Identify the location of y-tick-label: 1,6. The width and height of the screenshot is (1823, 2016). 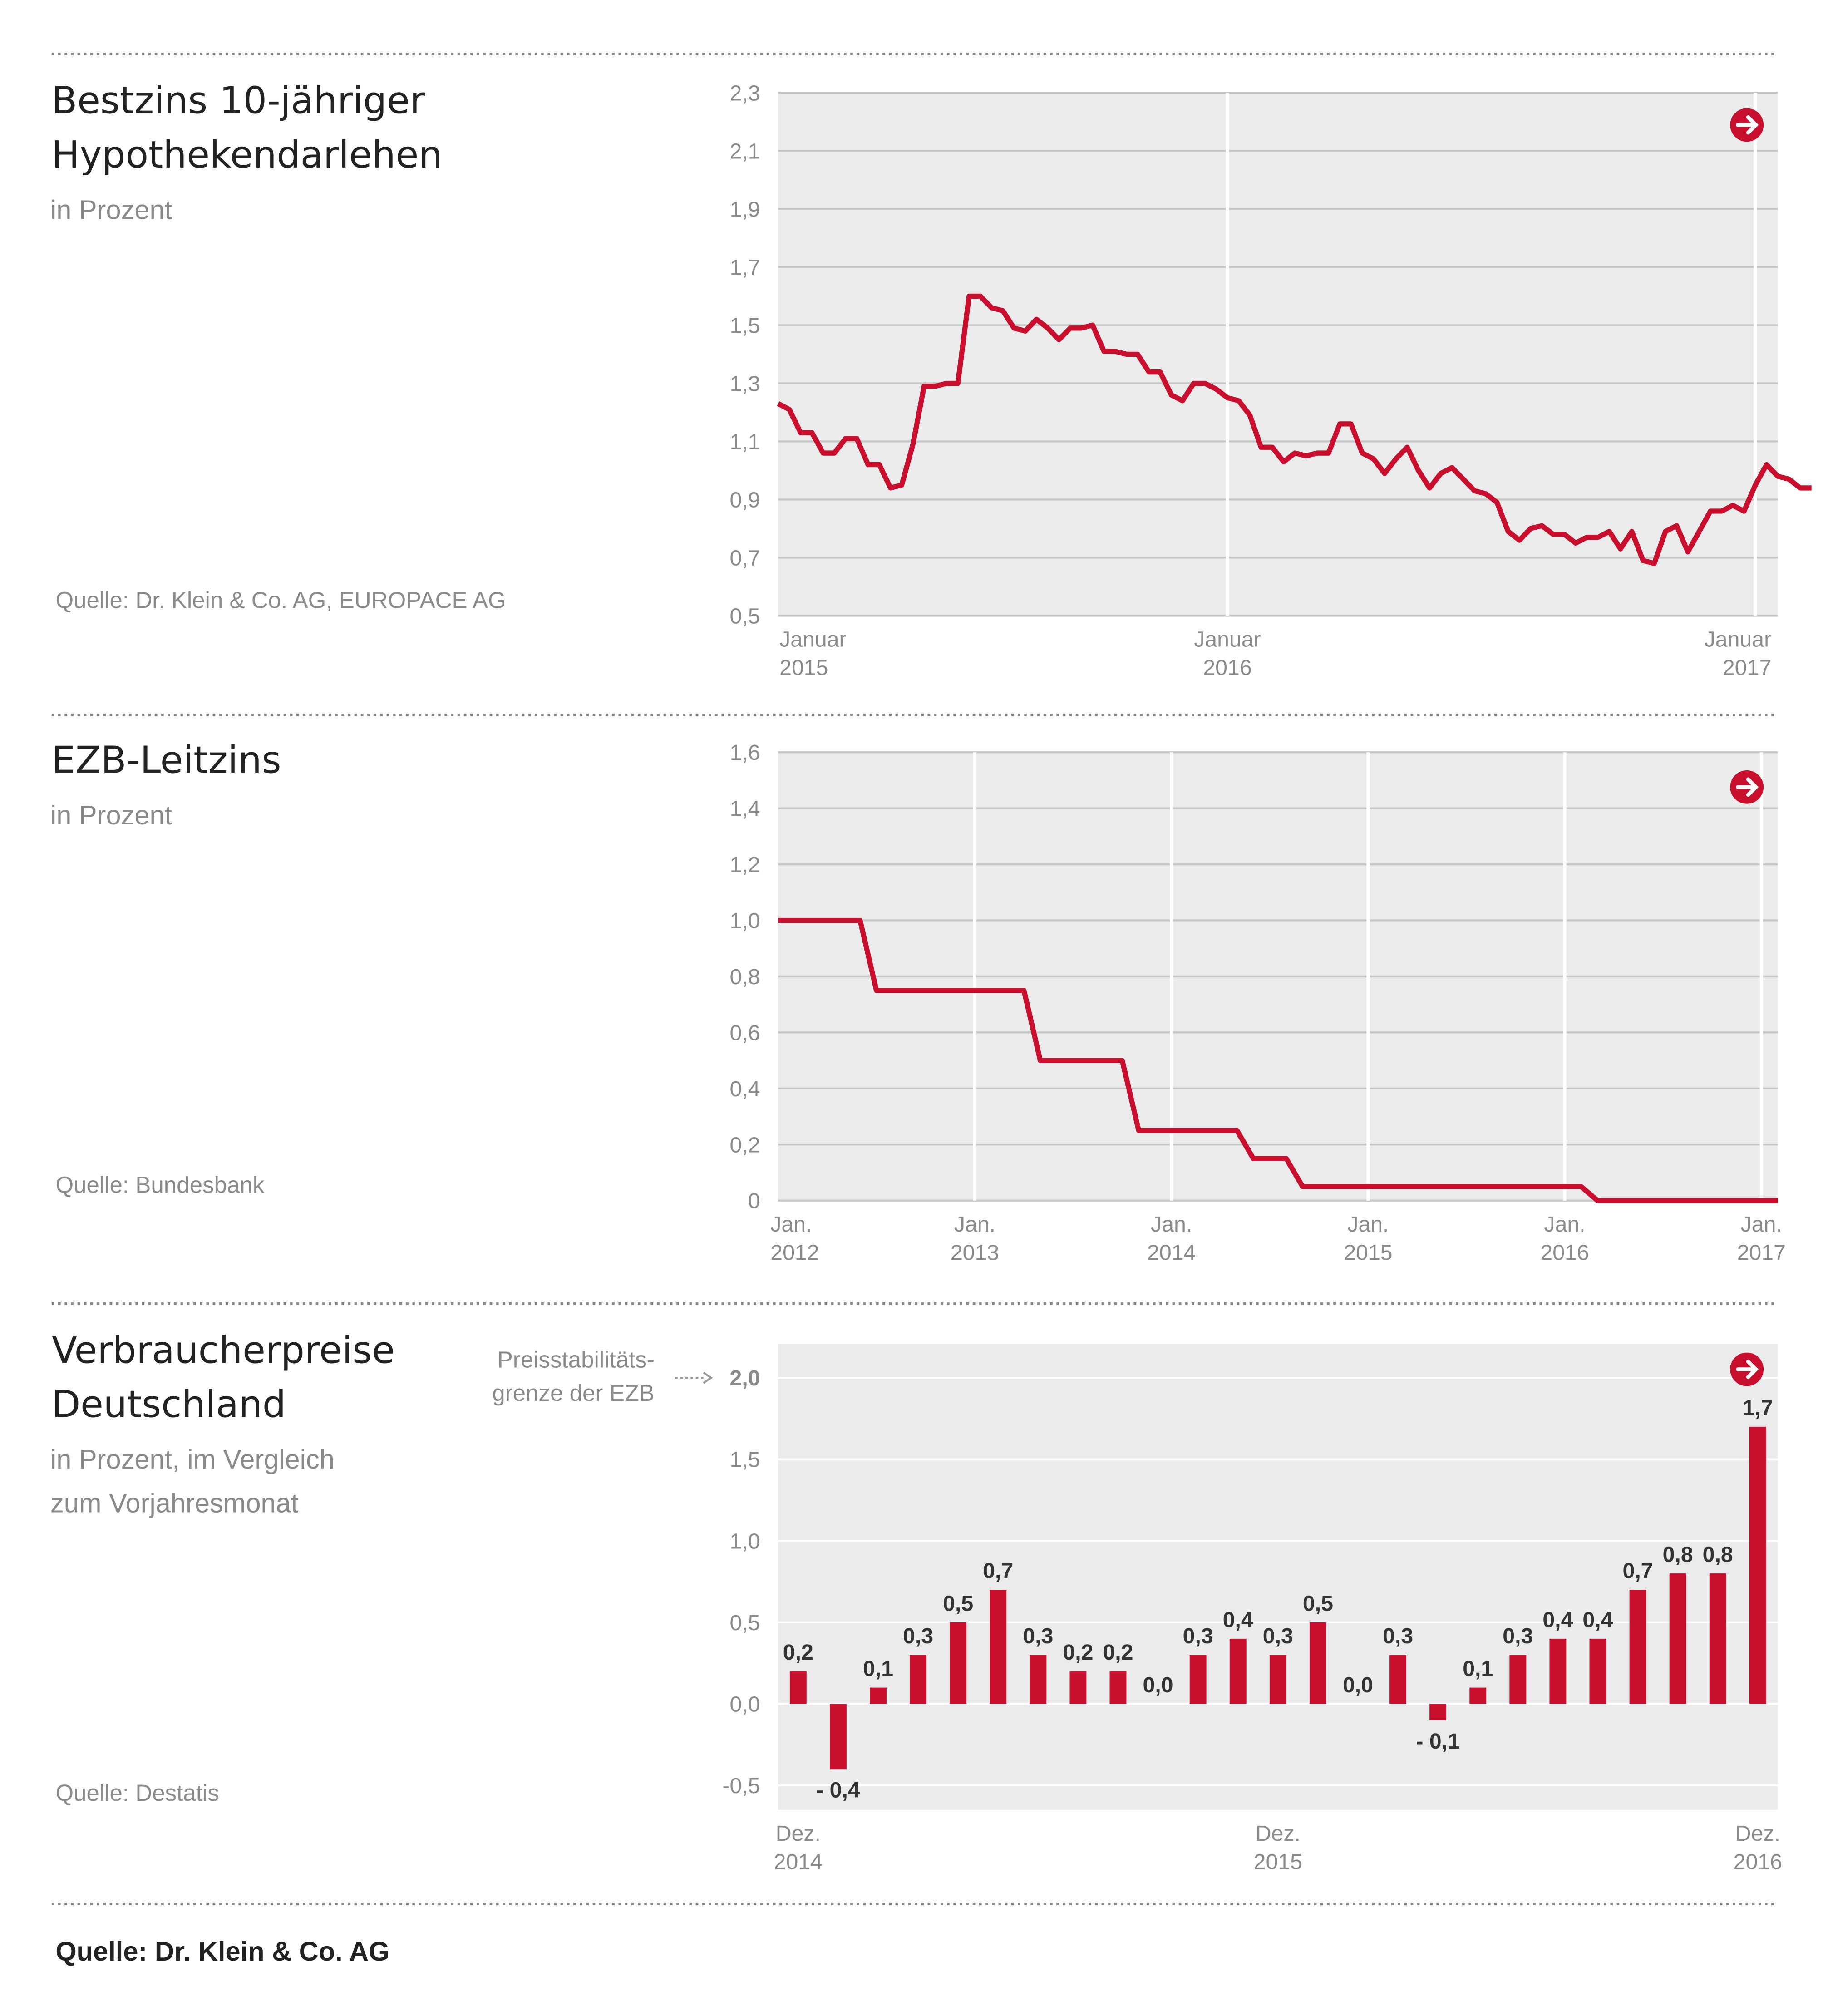
(745, 753).